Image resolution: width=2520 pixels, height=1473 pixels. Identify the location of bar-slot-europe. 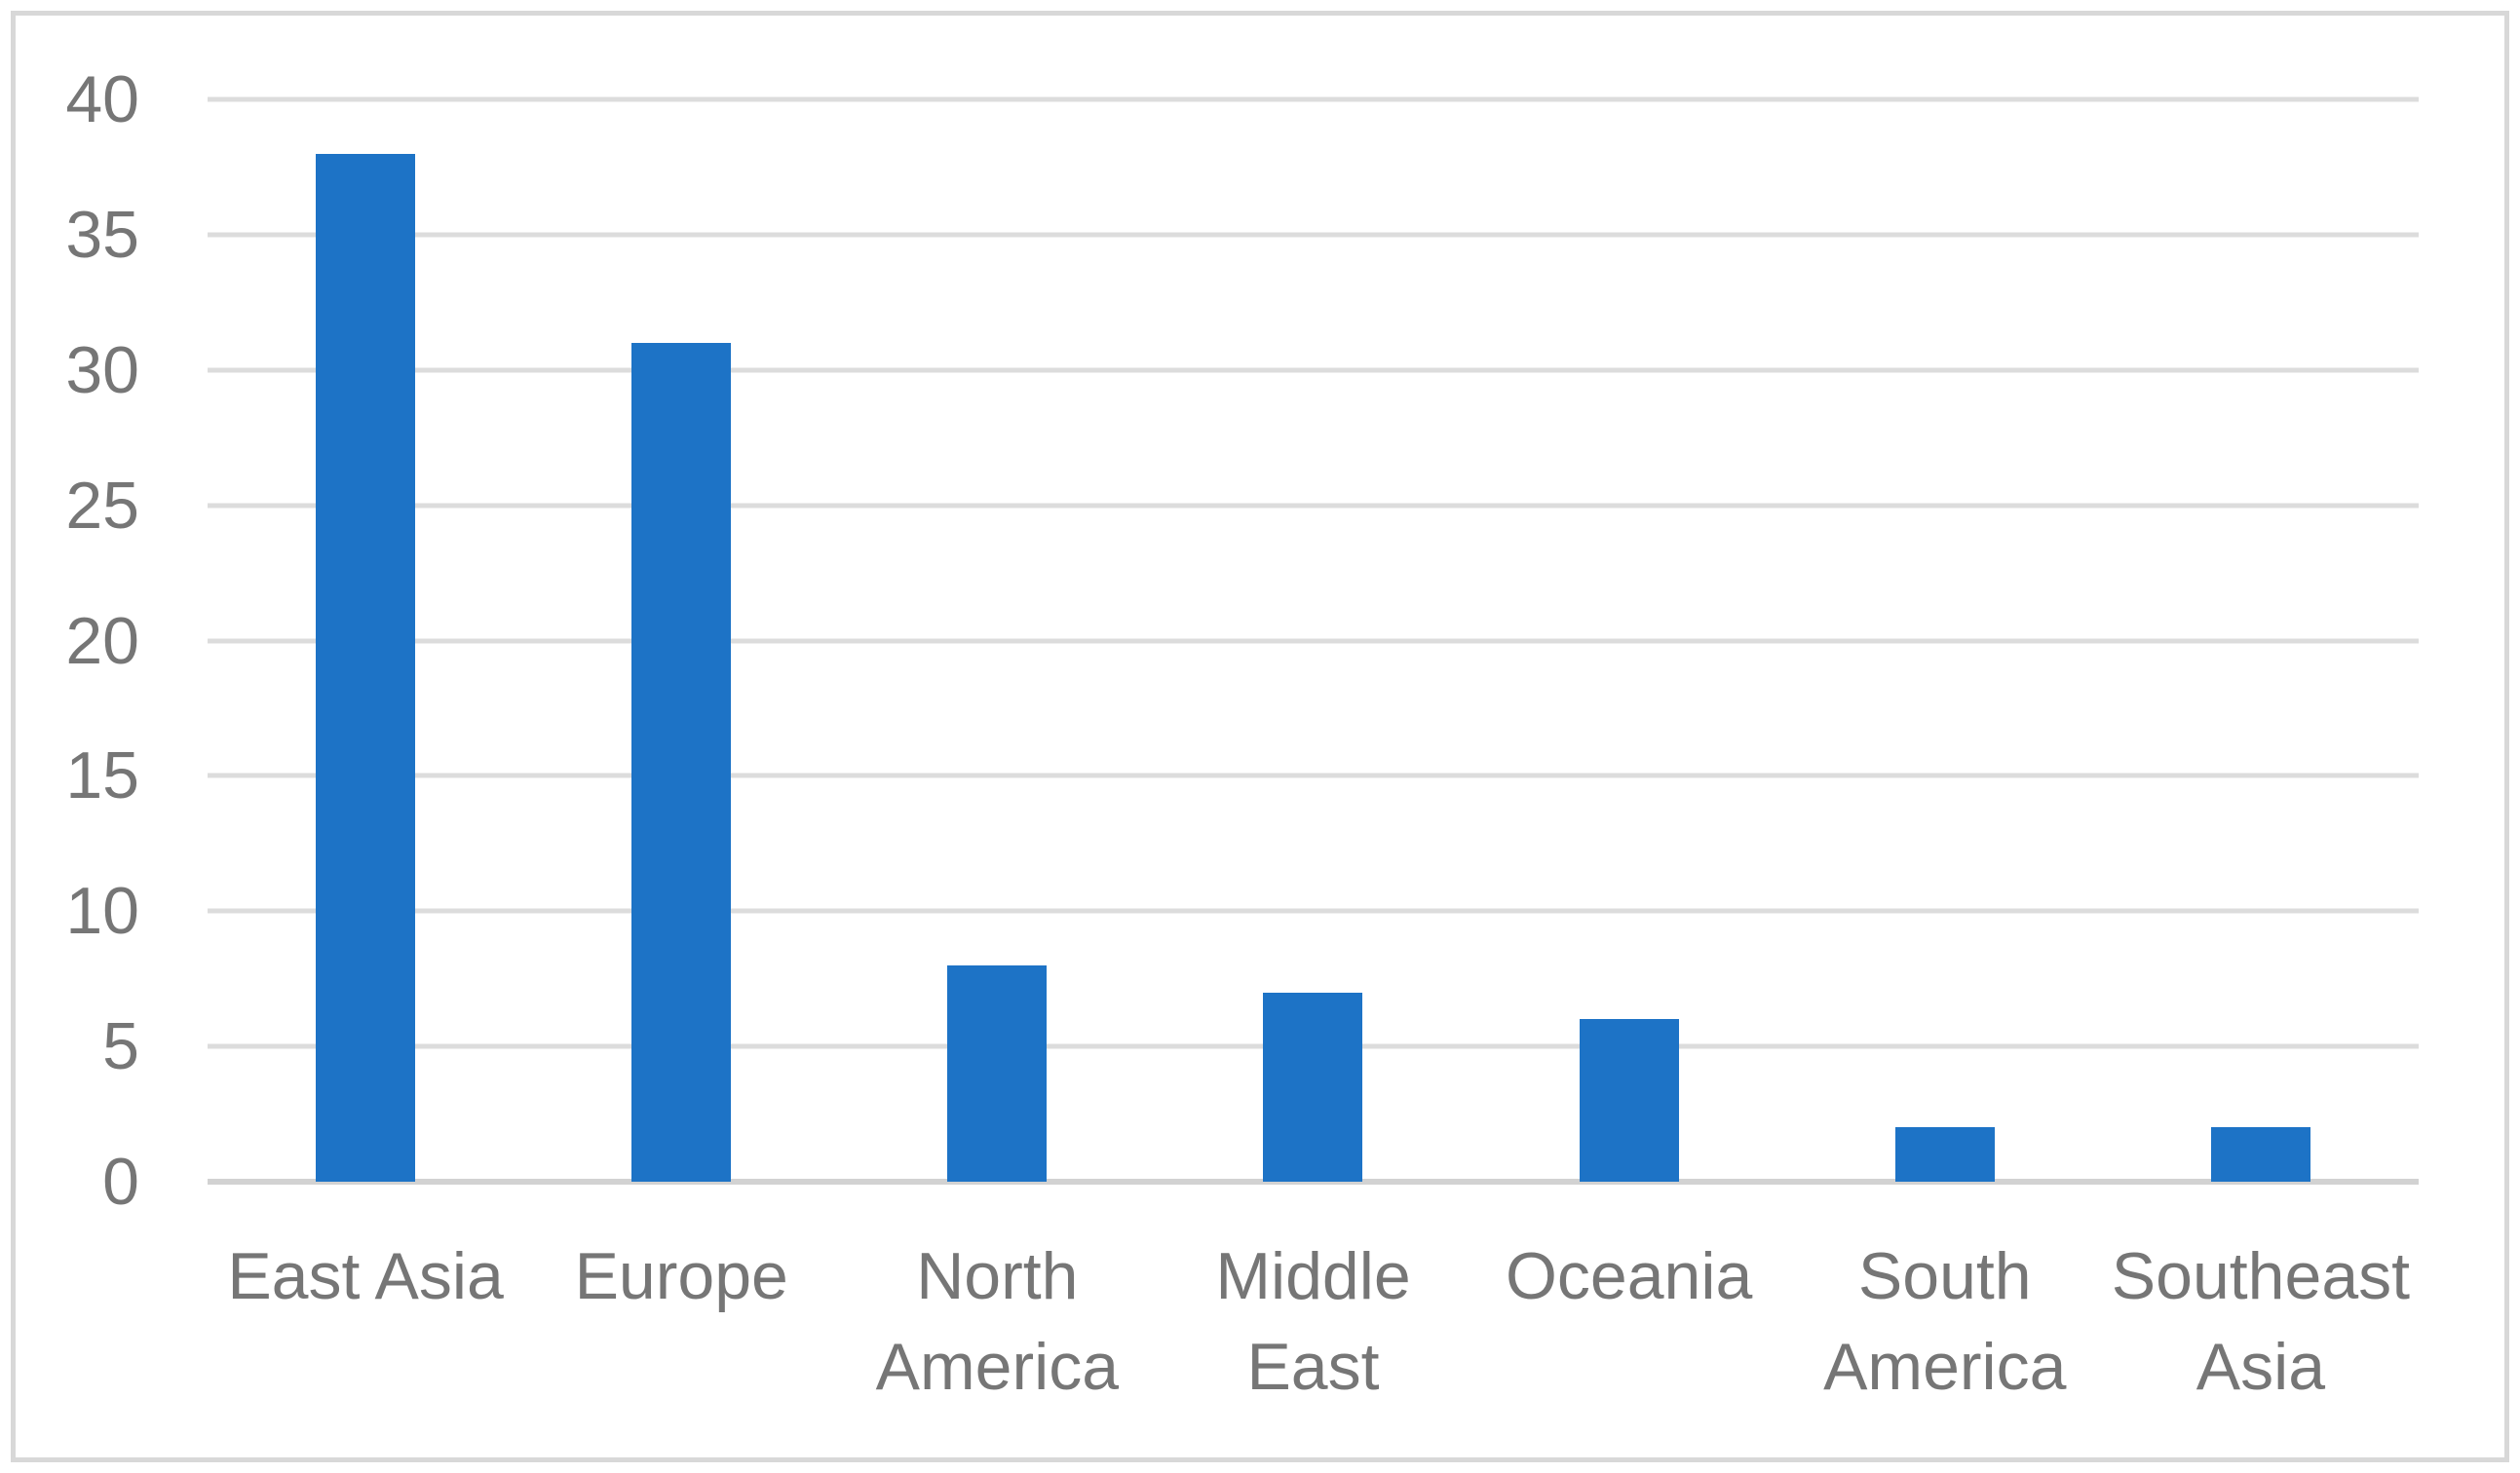
(681, 640).